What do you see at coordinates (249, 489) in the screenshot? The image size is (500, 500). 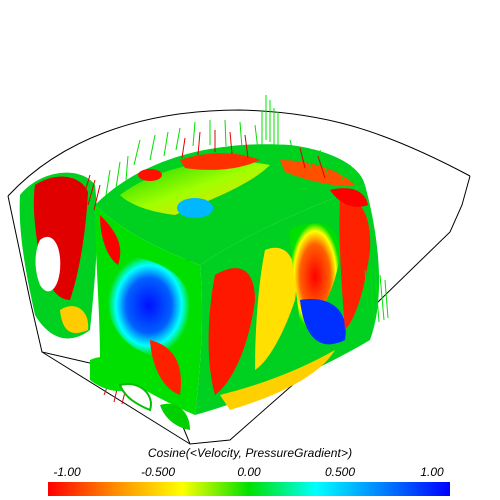 I see `colorbar` at bounding box center [249, 489].